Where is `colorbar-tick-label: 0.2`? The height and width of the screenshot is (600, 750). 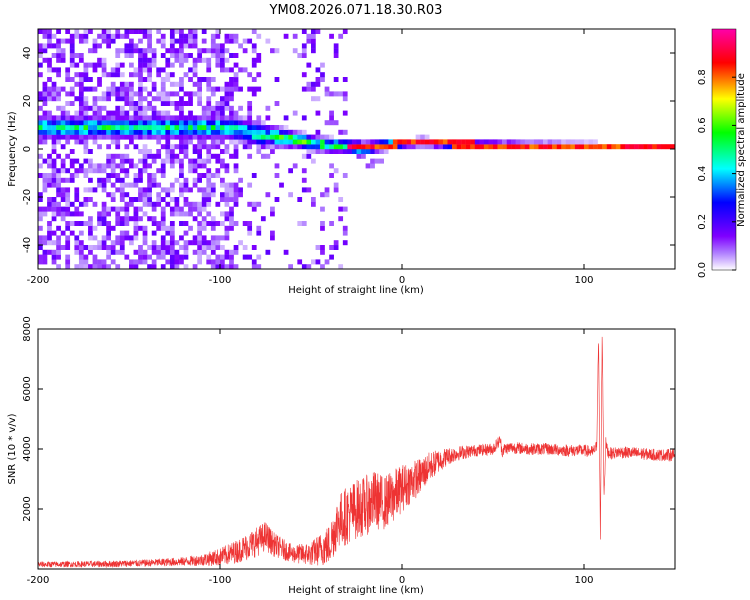
colorbar-tick-label: 0.2 is located at coordinates (702, 222).